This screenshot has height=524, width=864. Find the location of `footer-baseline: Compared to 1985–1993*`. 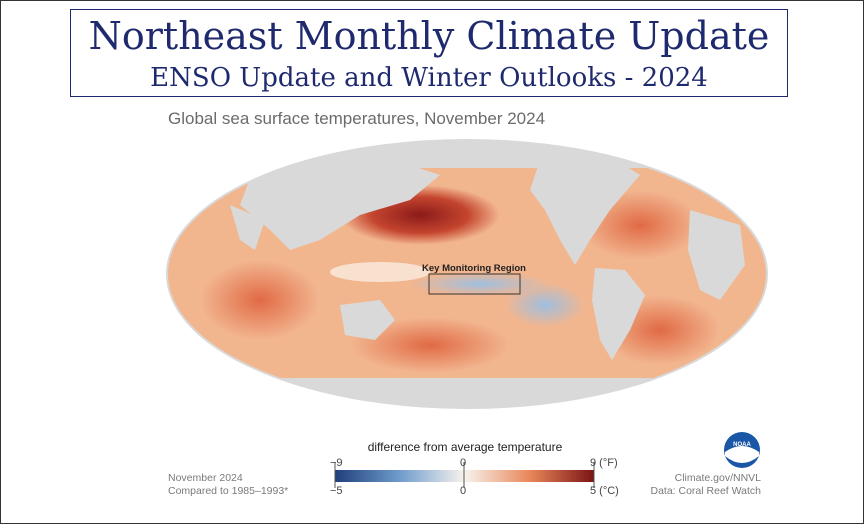

footer-baseline: Compared to 1985–1993* is located at coordinates (228, 491).